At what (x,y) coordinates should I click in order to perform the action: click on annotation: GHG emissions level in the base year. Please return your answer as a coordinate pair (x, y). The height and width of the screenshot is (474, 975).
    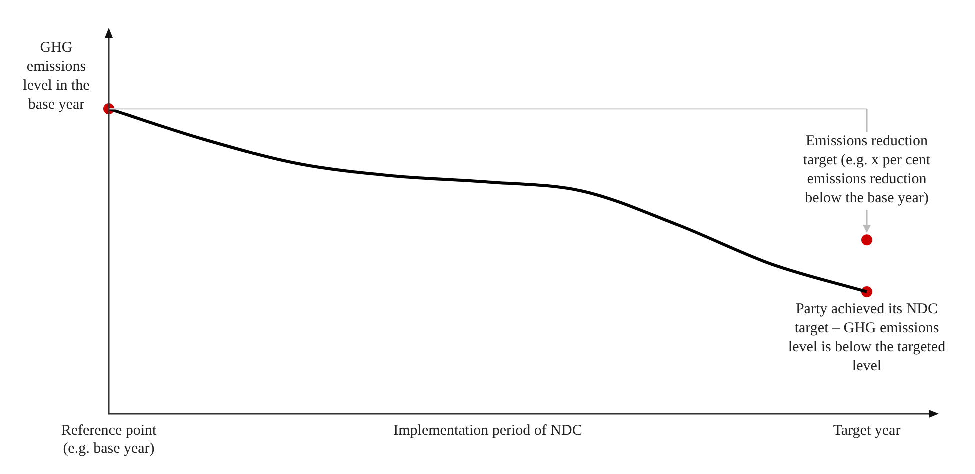
    Looking at the image, I should click on (56, 77).